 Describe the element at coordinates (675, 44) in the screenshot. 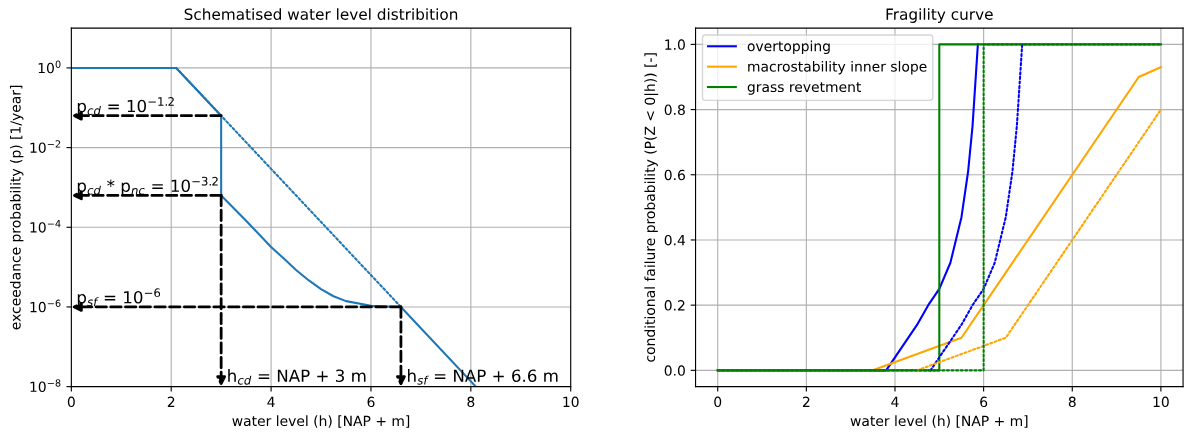

I see `y-tick-label: 1.0` at that location.